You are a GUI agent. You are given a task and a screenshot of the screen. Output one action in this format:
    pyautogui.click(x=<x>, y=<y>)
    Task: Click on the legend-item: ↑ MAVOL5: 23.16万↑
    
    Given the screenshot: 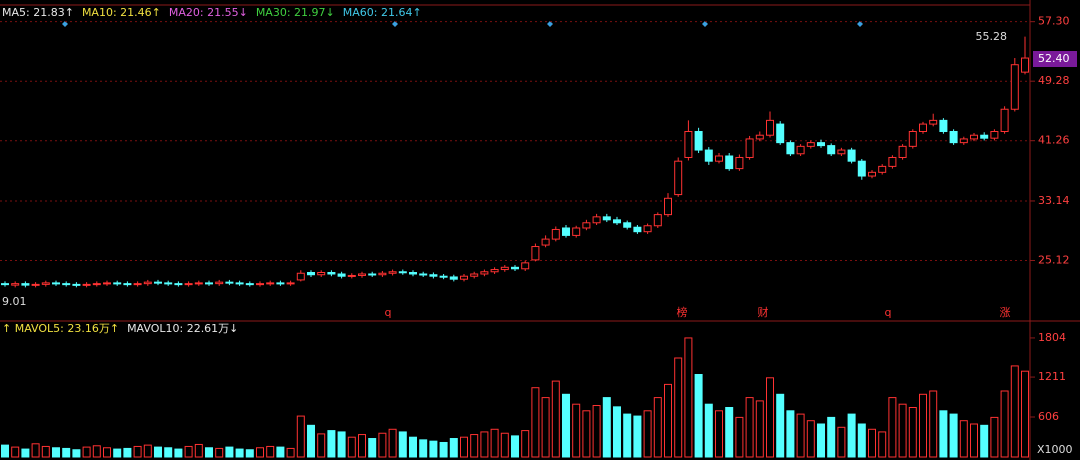 What is the action you would take?
    pyautogui.click(x=60, y=328)
    